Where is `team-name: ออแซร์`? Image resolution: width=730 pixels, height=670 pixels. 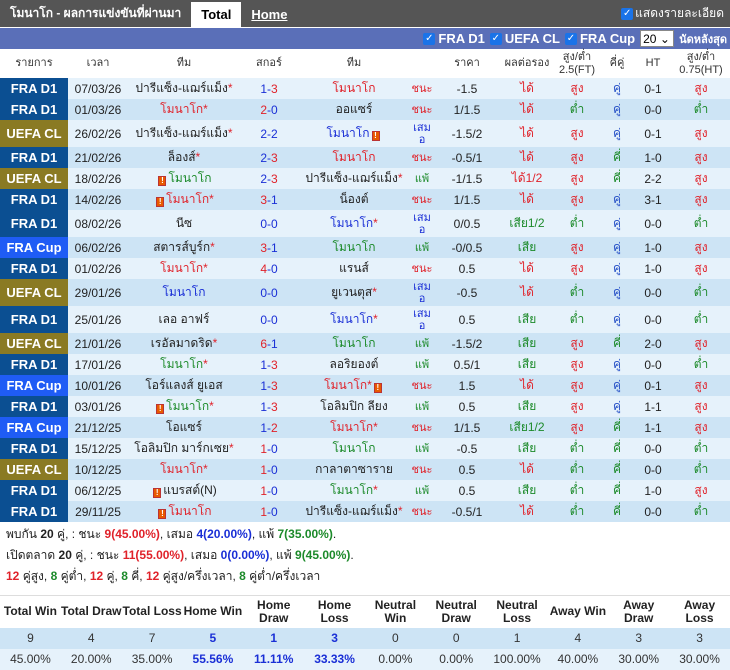
team-name: ออแซร์ is located at coordinates (354, 109).